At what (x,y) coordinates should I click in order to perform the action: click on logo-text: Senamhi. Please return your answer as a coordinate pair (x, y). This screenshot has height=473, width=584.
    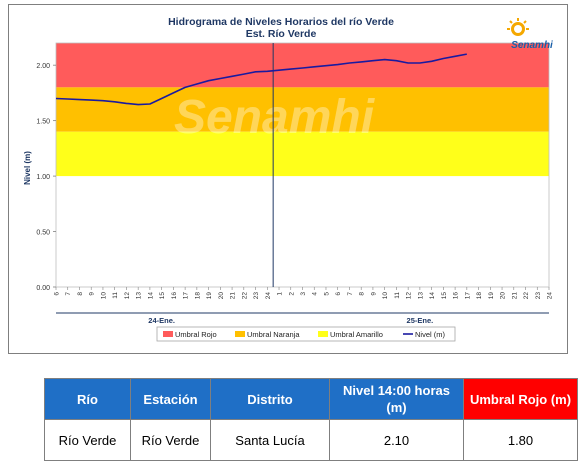
    Looking at the image, I should click on (532, 45).